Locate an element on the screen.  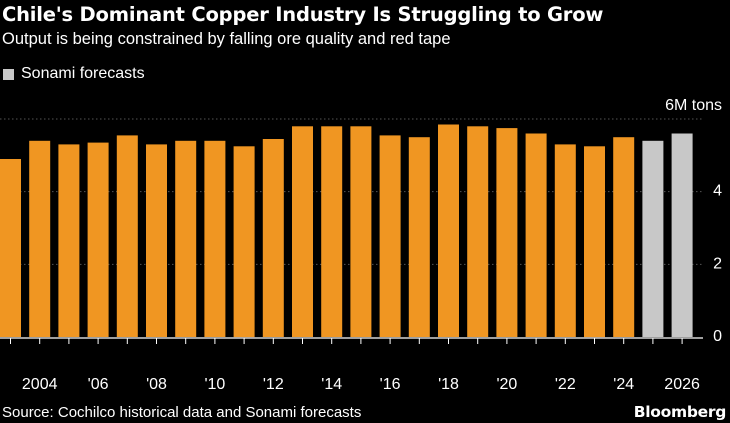
x-tick-label-2010: '10 is located at coordinates (214, 384).